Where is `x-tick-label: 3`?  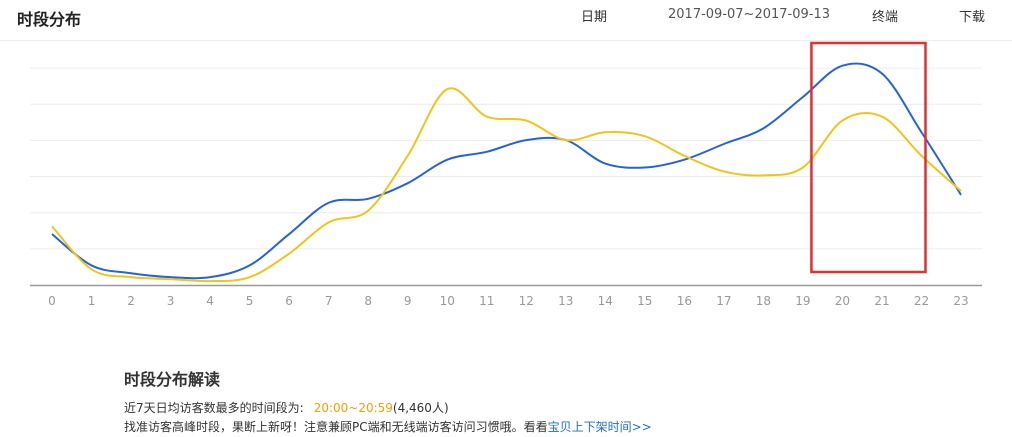
x-tick-label: 3 is located at coordinates (171, 301).